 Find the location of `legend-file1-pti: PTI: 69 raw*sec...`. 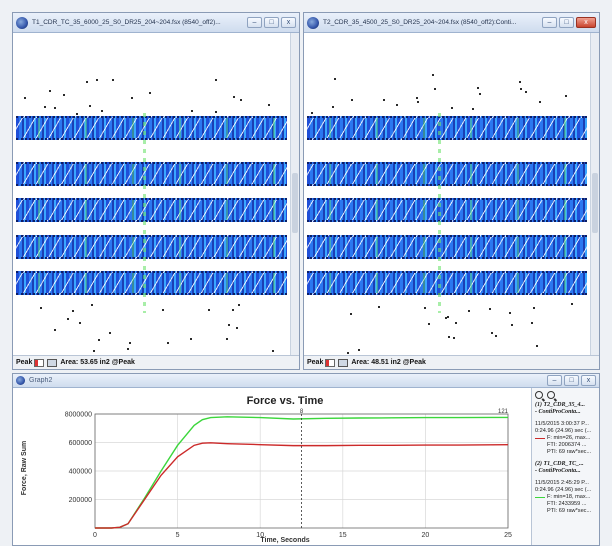

legend-file1-pti: PTI: 69 raw*sec... is located at coordinates (569, 452).